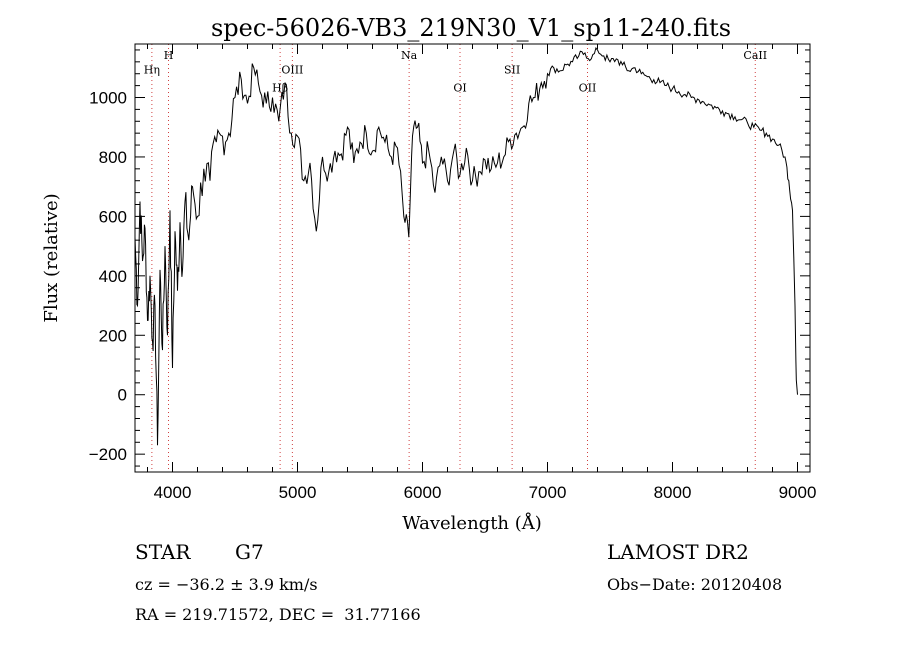  Describe the element at coordinates (673, 492) in the screenshot. I see `x-tick-label: 8000` at that location.